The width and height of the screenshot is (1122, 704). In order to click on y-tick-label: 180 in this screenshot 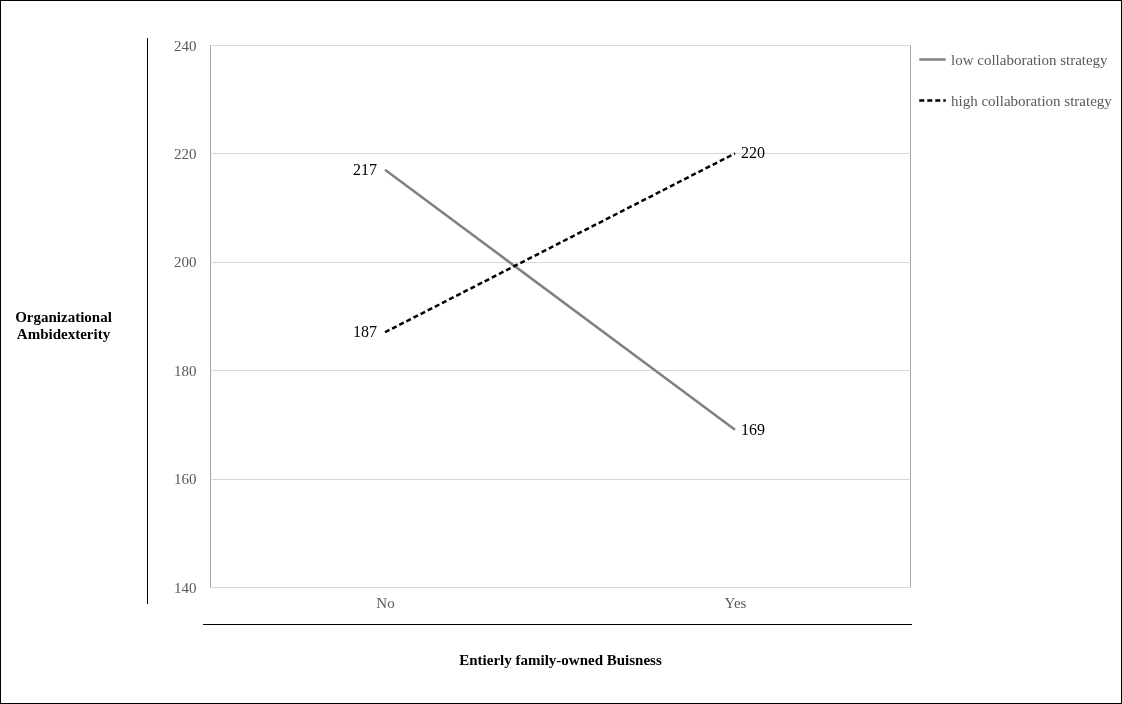, I will do `click(185, 370)`.